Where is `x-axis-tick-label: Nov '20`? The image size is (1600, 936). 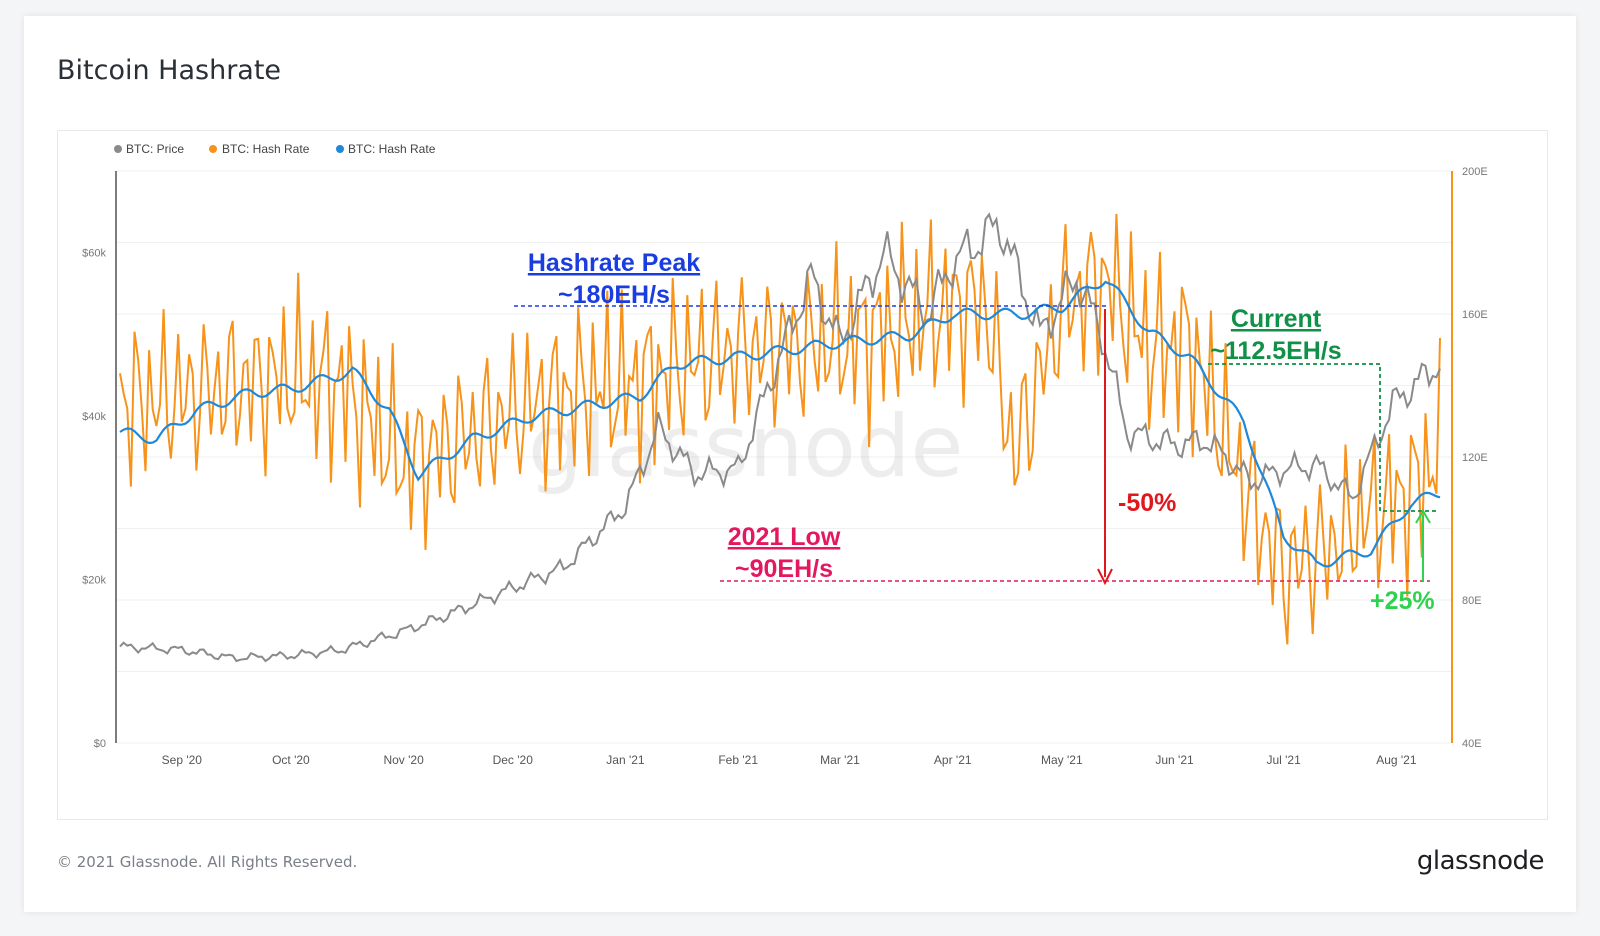 x-axis-tick-label: Nov '20 is located at coordinates (403, 760).